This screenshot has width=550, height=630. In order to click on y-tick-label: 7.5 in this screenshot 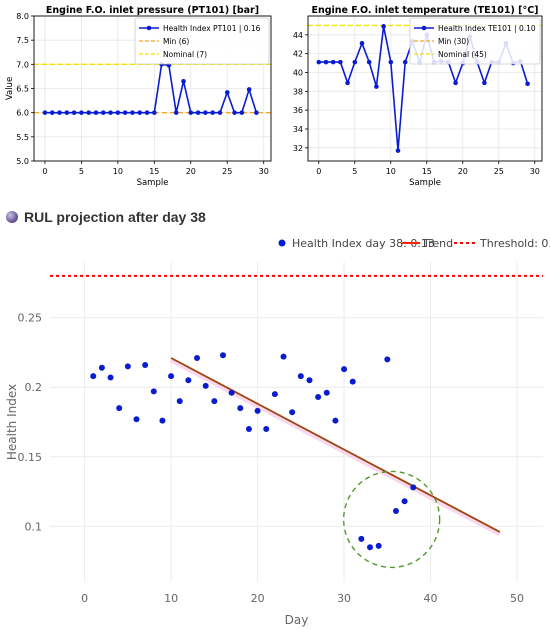, I will do `click(22, 40)`.